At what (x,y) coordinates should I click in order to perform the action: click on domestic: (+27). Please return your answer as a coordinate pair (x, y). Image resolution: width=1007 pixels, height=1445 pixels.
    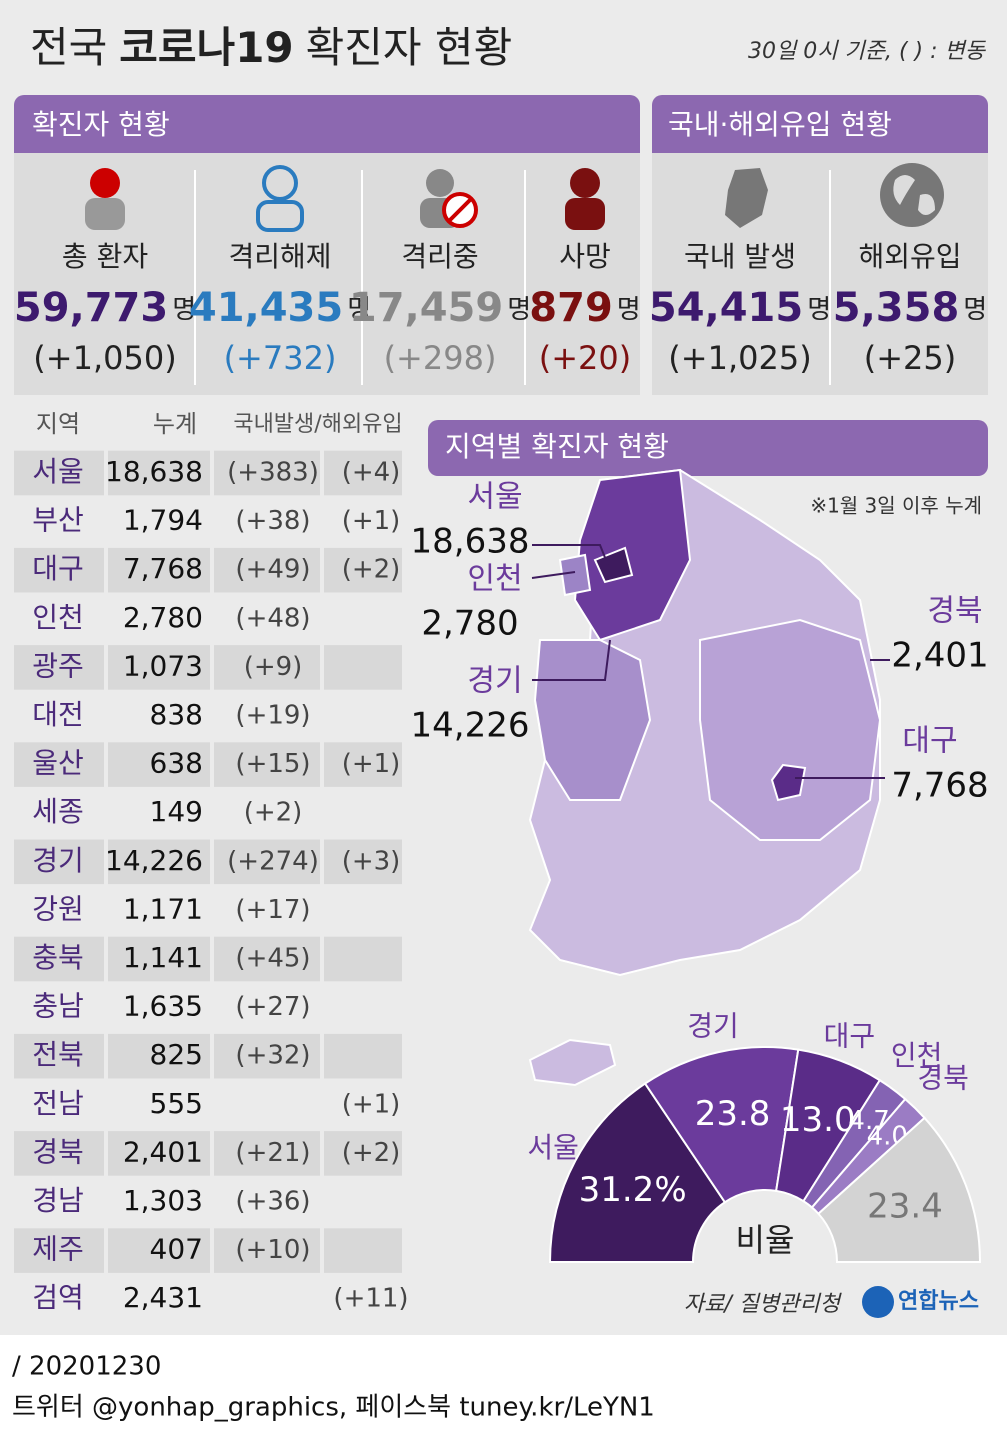
    Looking at the image, I should click on (272, 1007).